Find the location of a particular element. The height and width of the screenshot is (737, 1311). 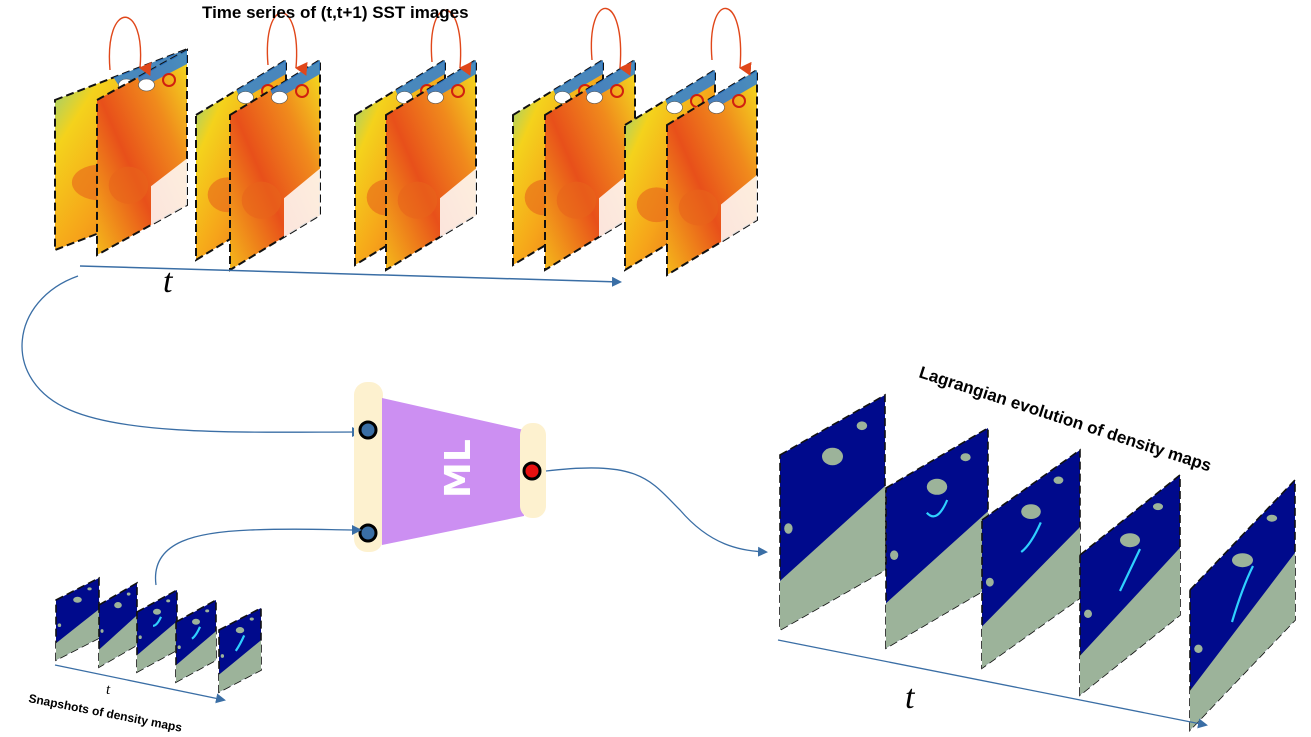

density-snapshot-time-label: t is located at coordinates (108, 690).